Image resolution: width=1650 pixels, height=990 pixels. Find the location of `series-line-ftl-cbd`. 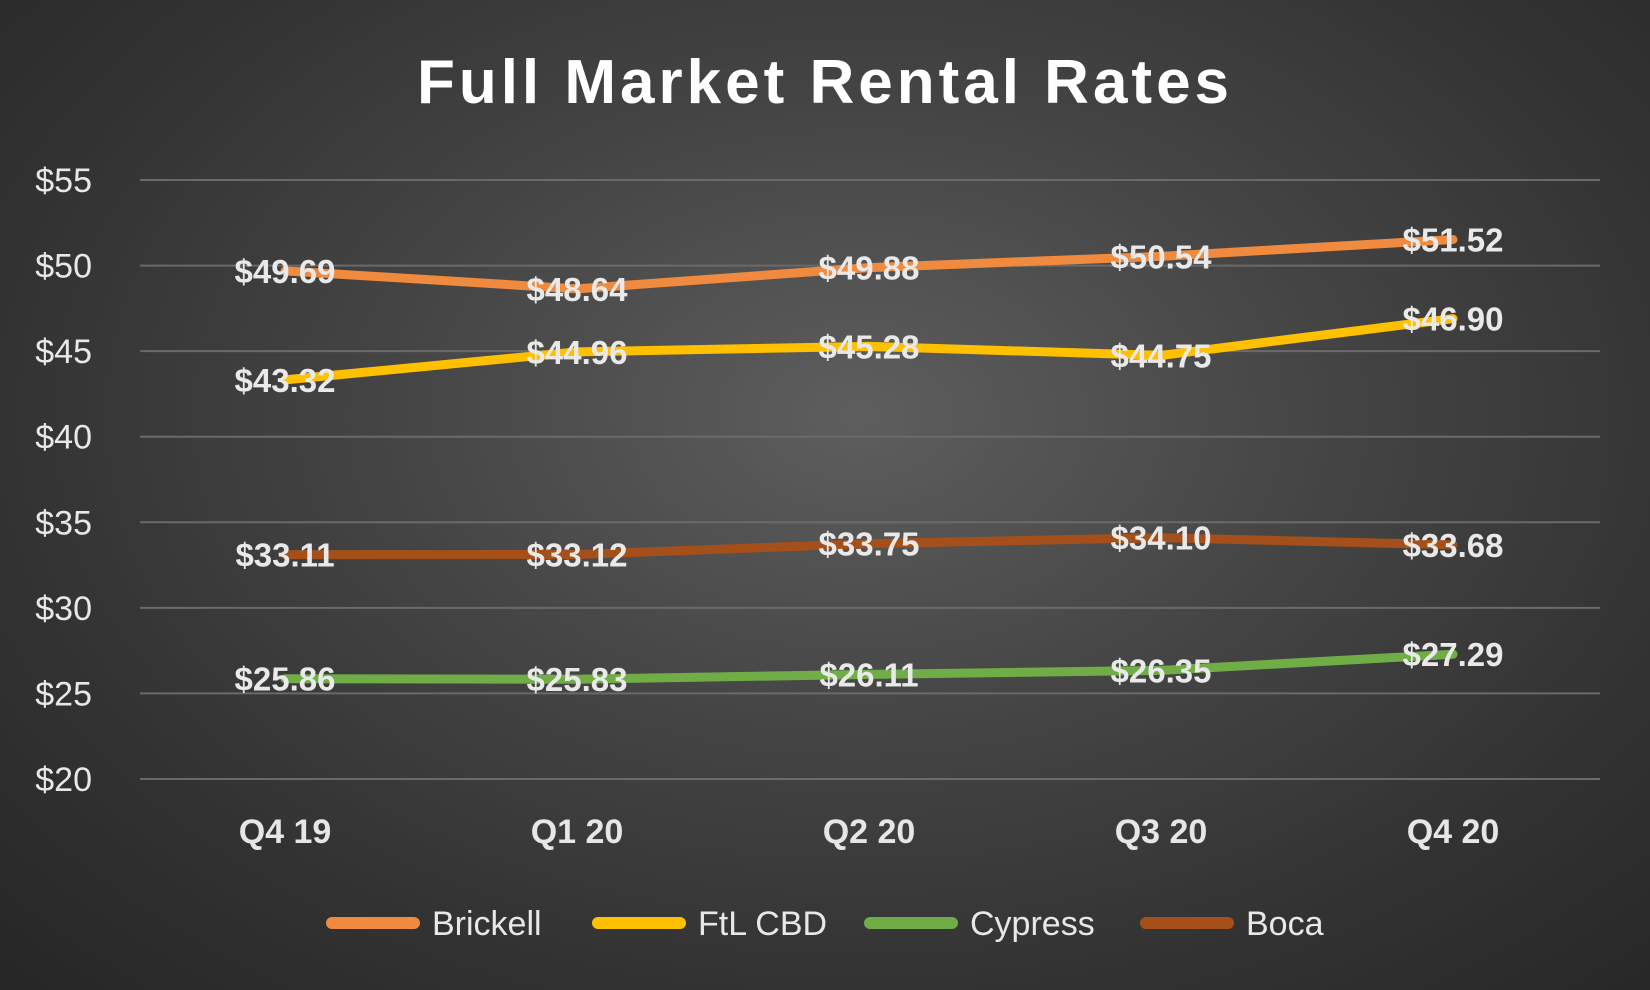

series-line-ftl-cbd is located at coordinates (869, 349).